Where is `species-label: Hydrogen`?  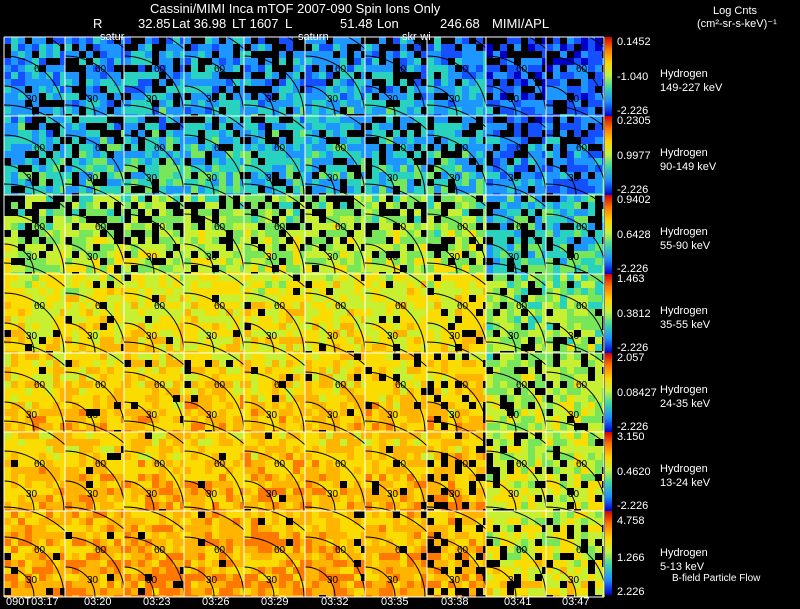
species-label: Hydrogen is located at coordinates (684, 74).